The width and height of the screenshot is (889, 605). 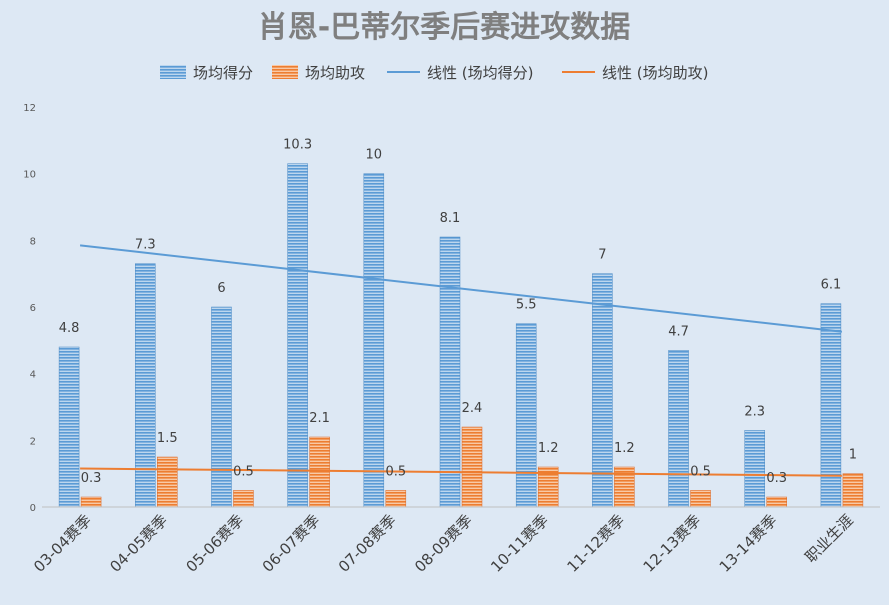 I want to click on data-label-points: 7.3, so click(x=145, y=245).